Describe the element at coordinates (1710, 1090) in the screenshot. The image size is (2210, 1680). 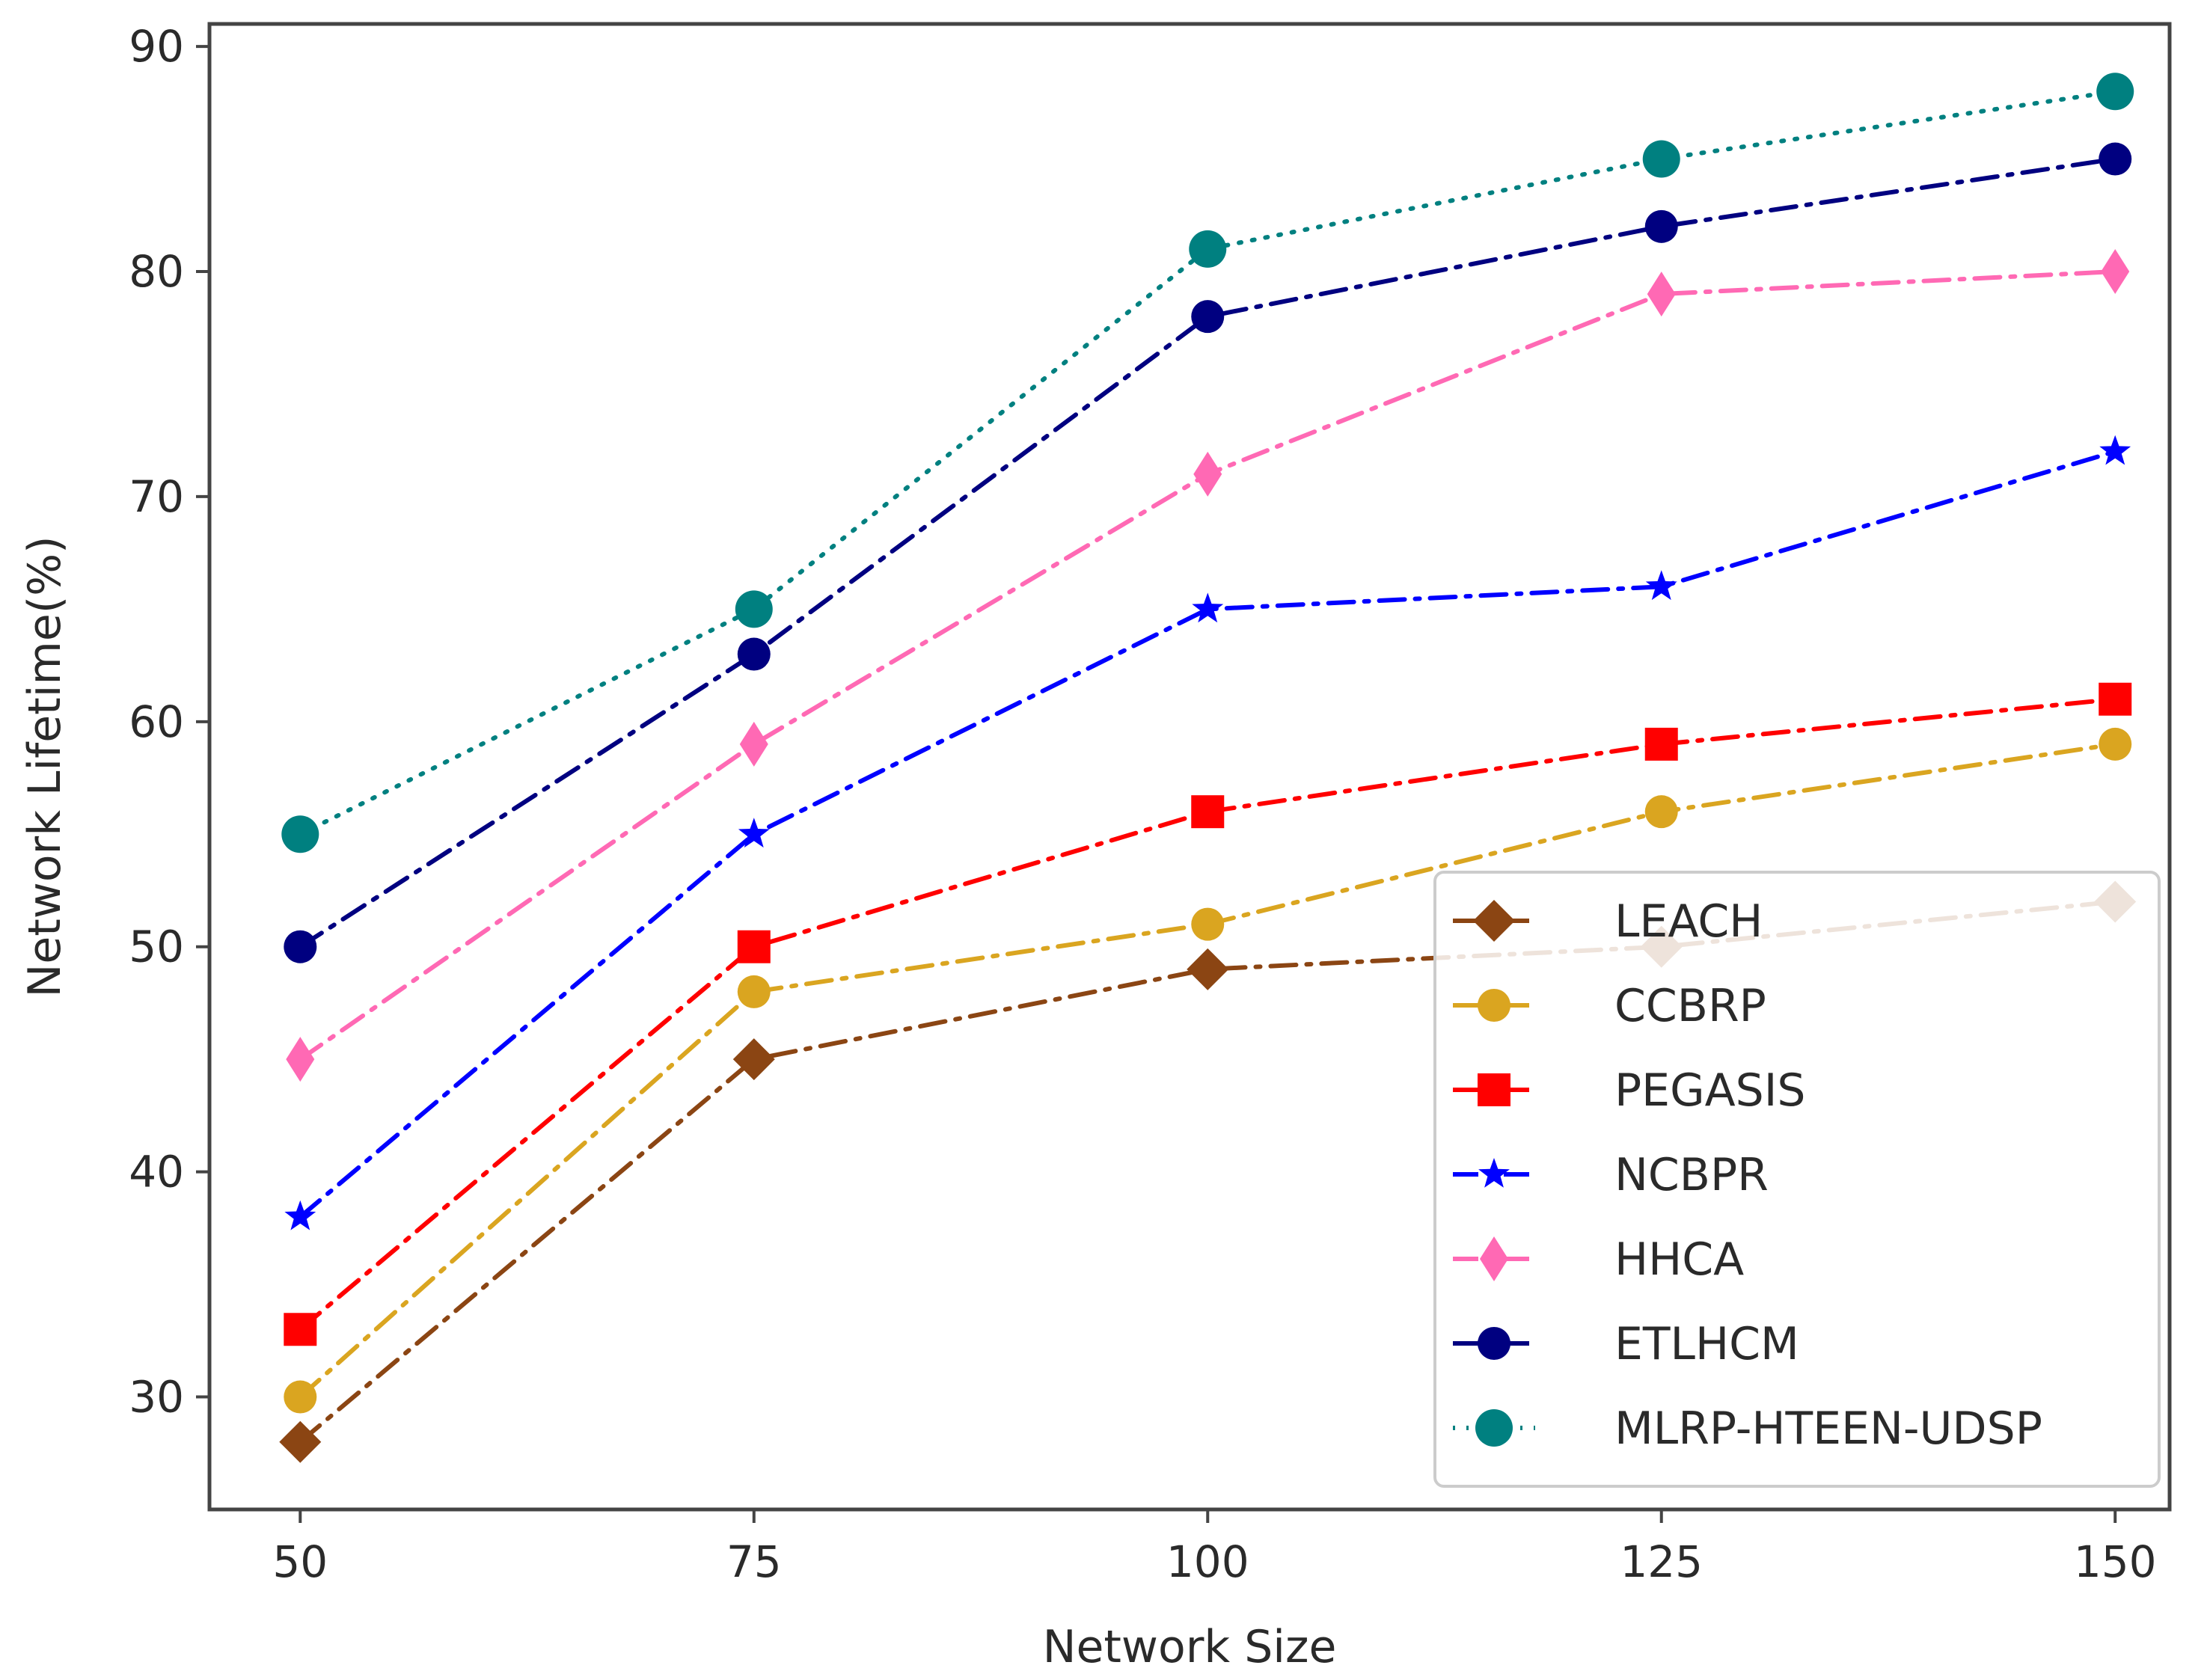
I see `legend-label: PEGASIS` at that location.